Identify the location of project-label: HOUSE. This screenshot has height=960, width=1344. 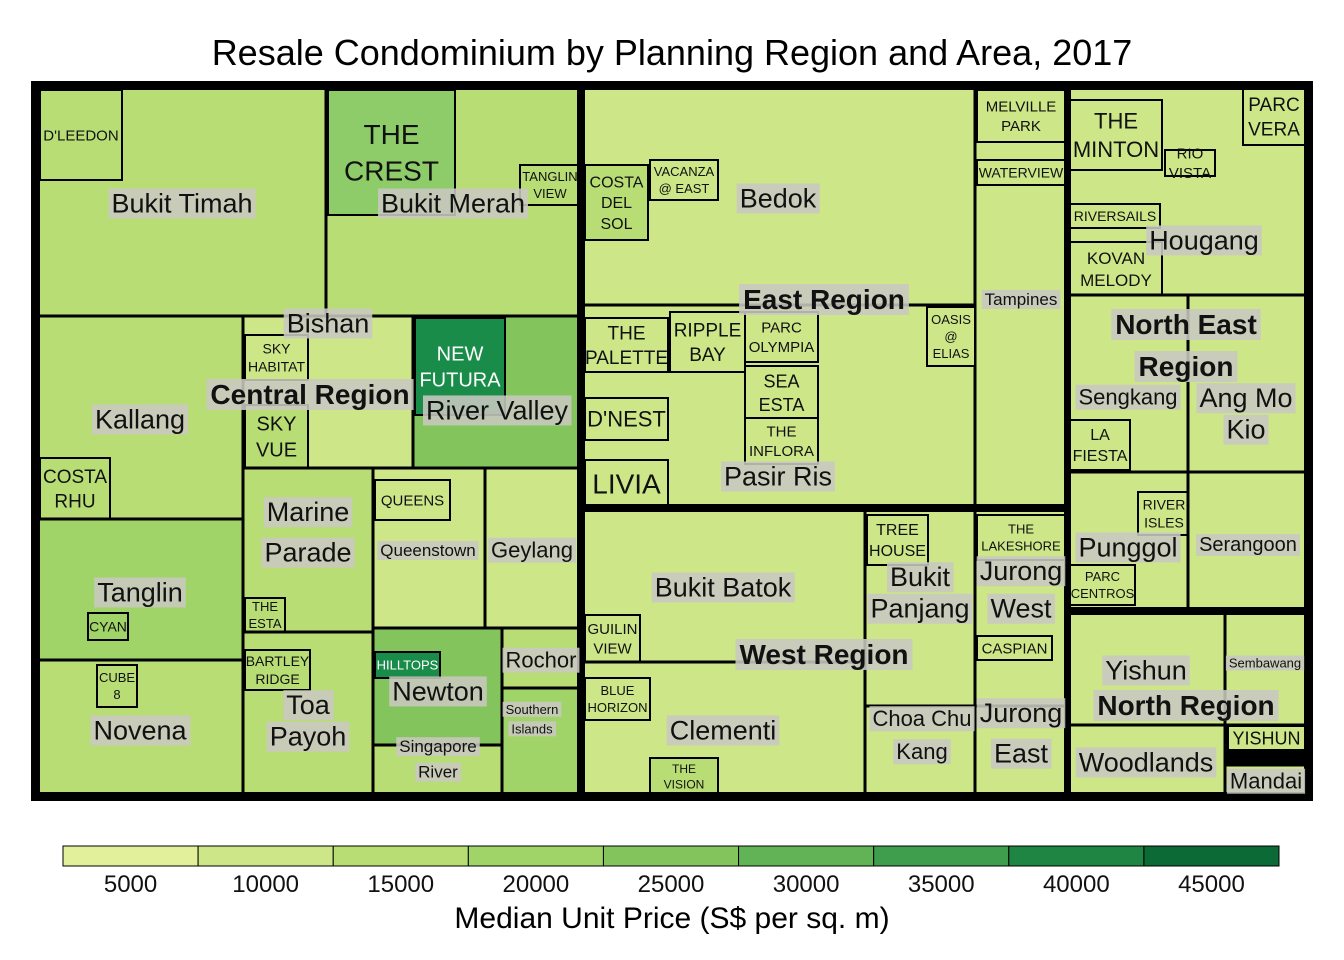
(897, 551).